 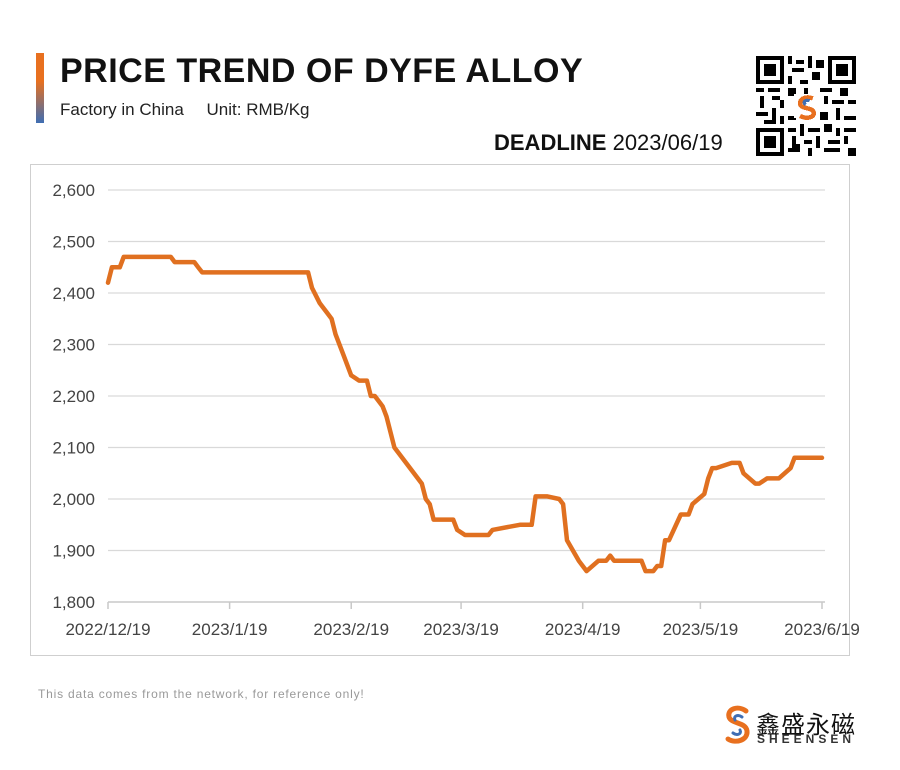 I want to click on deadline-date: 2023/06/19, so click(x=667, y=142).